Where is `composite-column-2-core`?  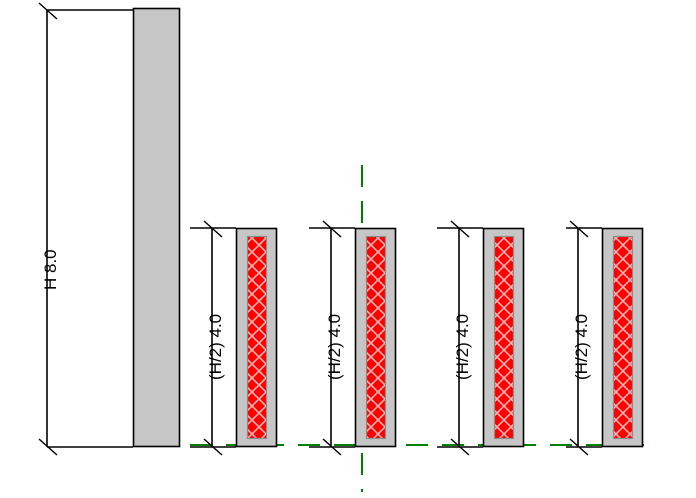
composite-column-2-core is located at coordinates (376, 337).